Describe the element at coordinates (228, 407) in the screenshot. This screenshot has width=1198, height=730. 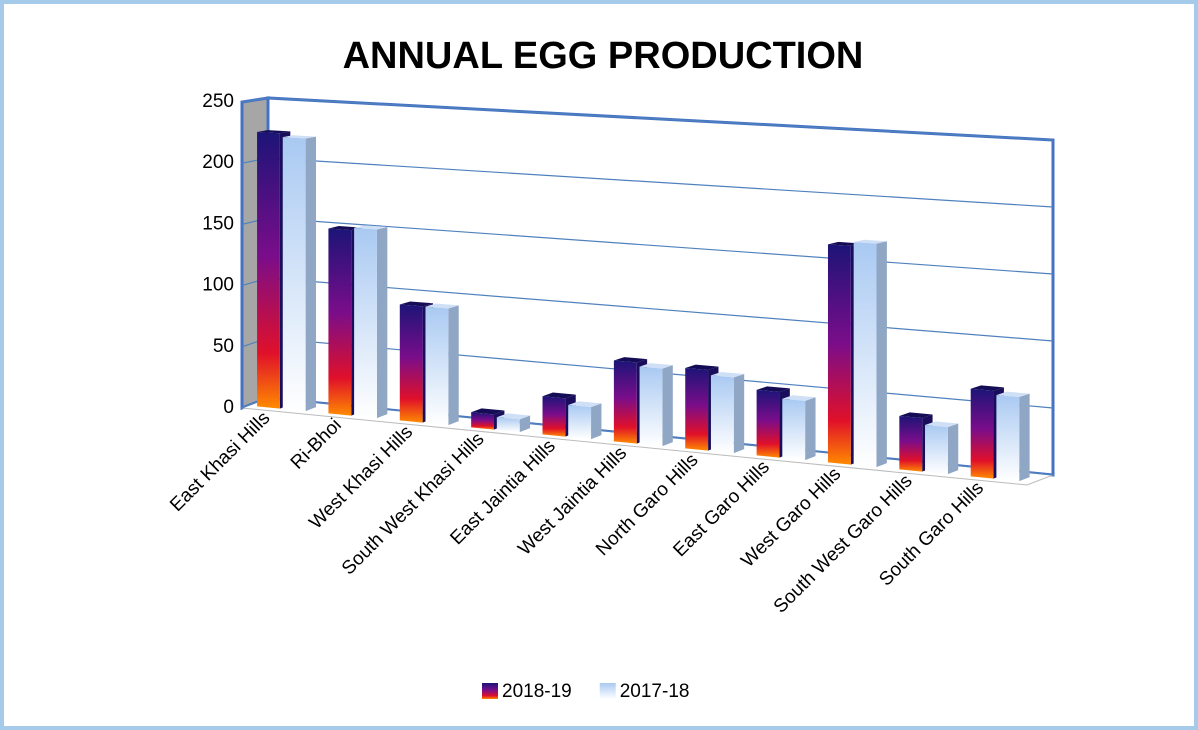
I see `y-tick-label: 0` at that location.